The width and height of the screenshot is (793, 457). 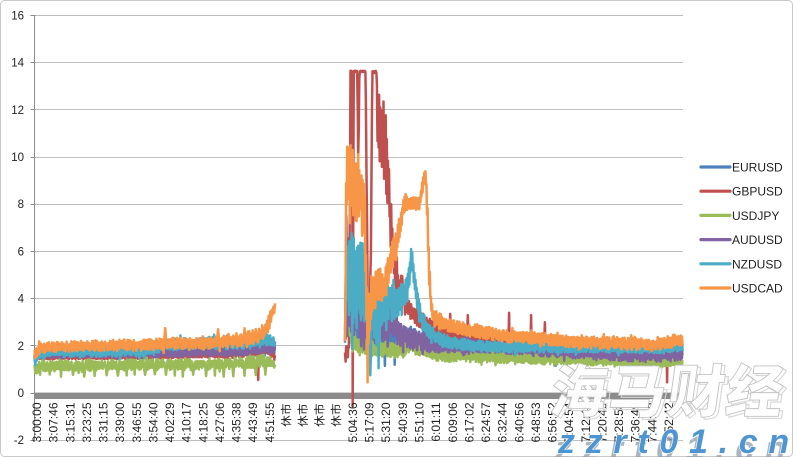 What do you see at coordinates (187, 422) in the screenshot?
I see `svg-text: 4:10:17` at bounding box center [187, 422].